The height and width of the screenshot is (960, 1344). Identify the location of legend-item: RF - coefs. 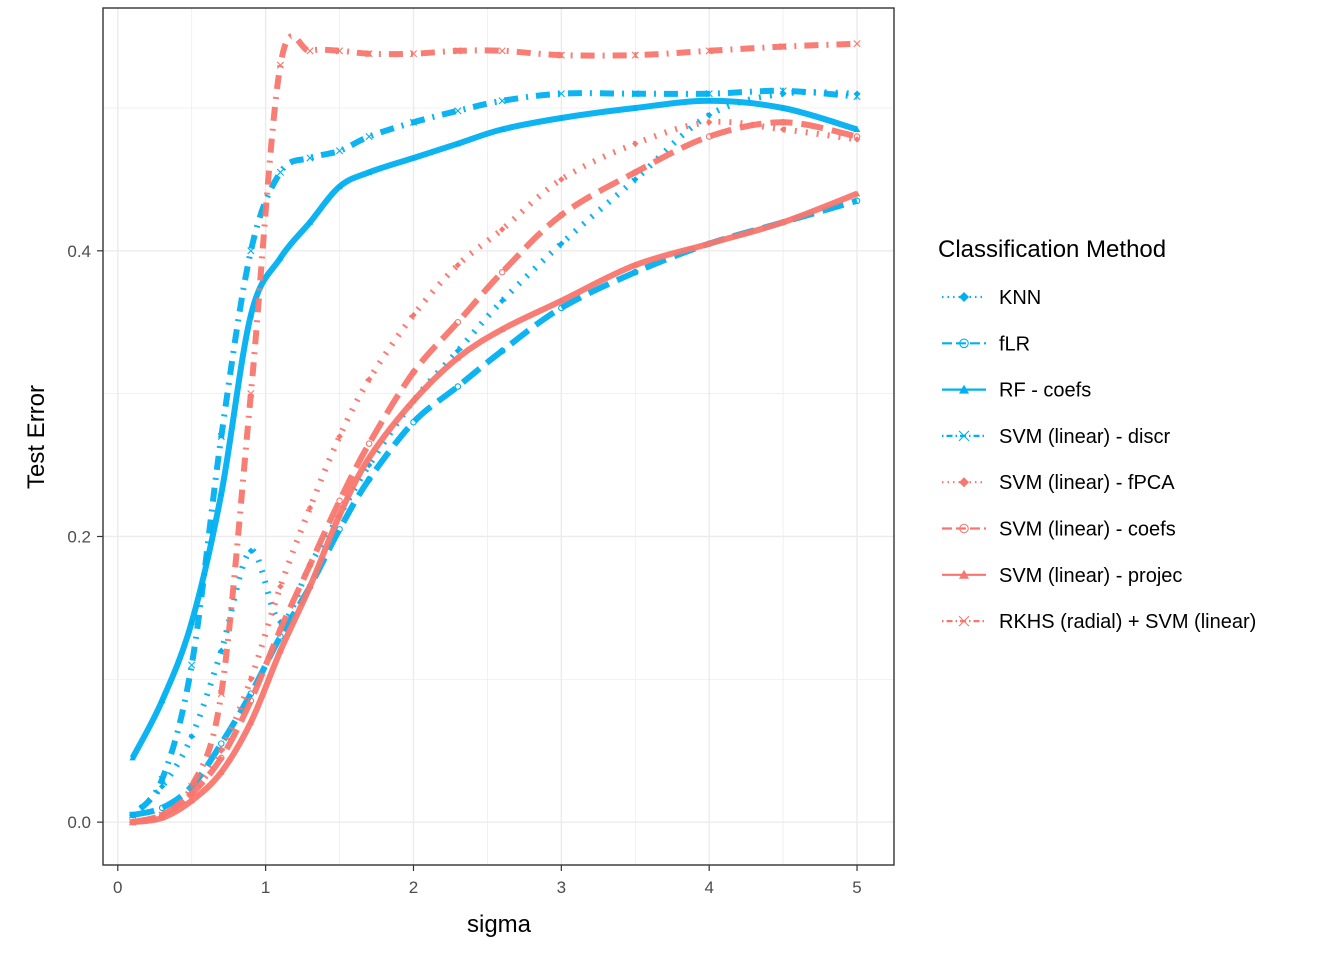
(1016, 391).